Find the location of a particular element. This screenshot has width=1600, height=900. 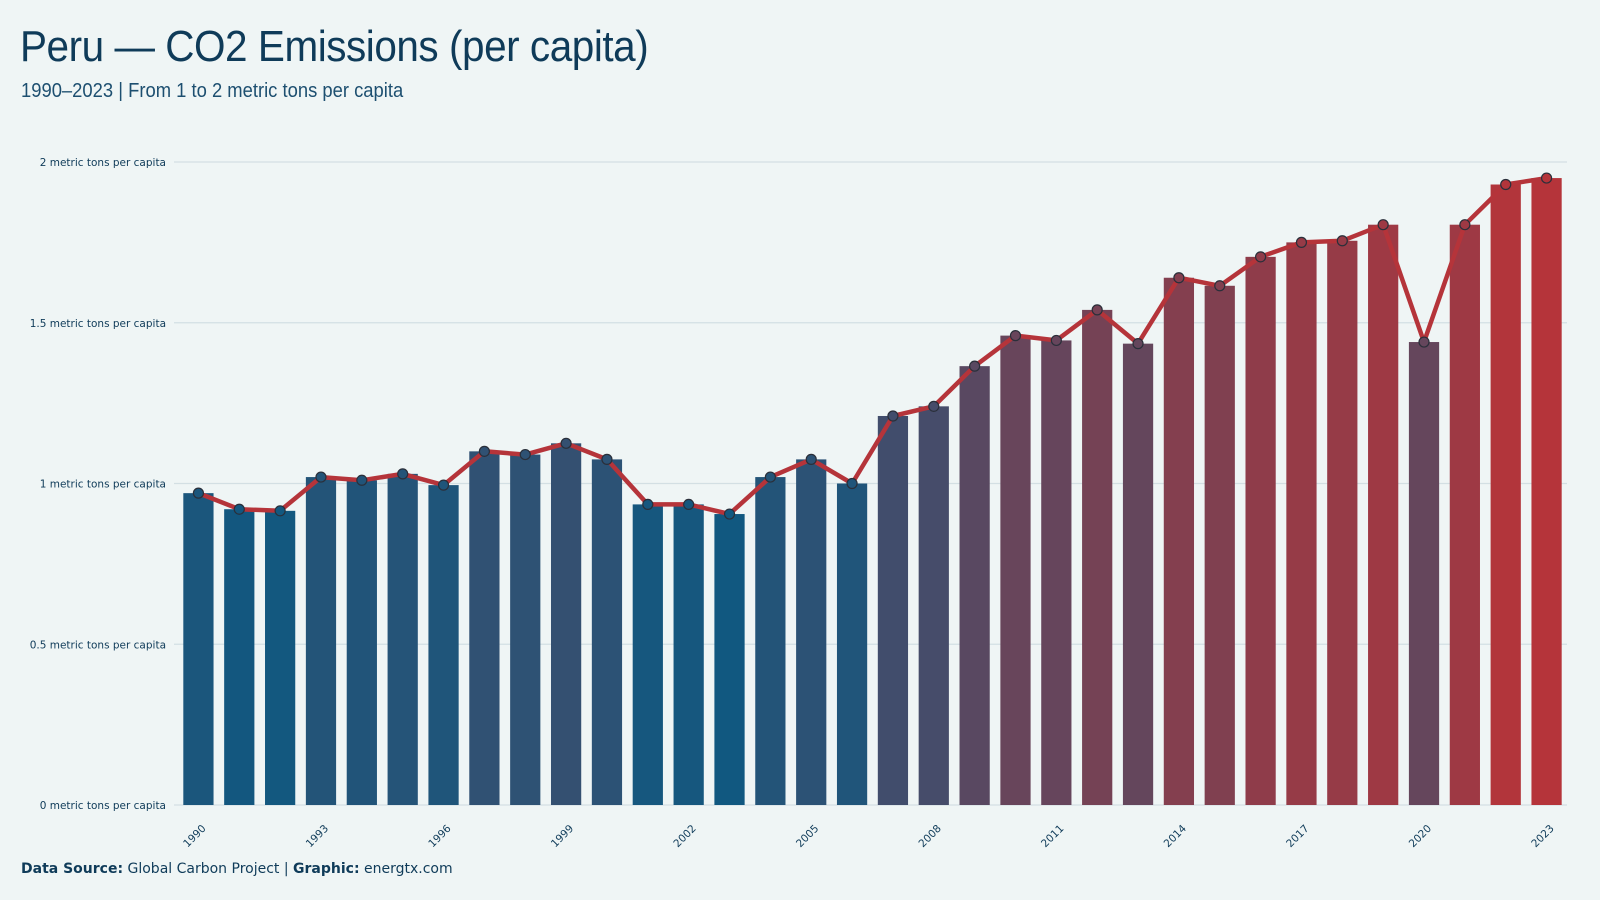

y-tick-label: 0 metric tons per capita is located at coordinates (103, 806).